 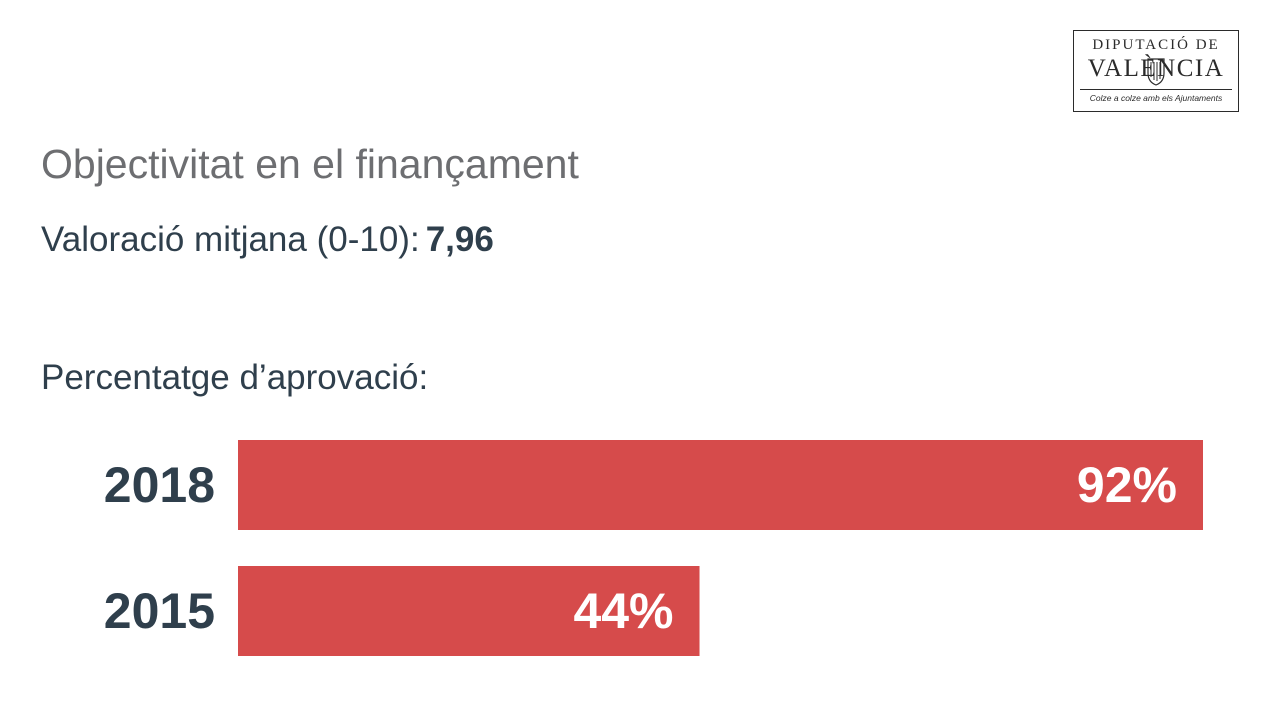 I want to click on logo-rule, so click(x=1156, y=89).